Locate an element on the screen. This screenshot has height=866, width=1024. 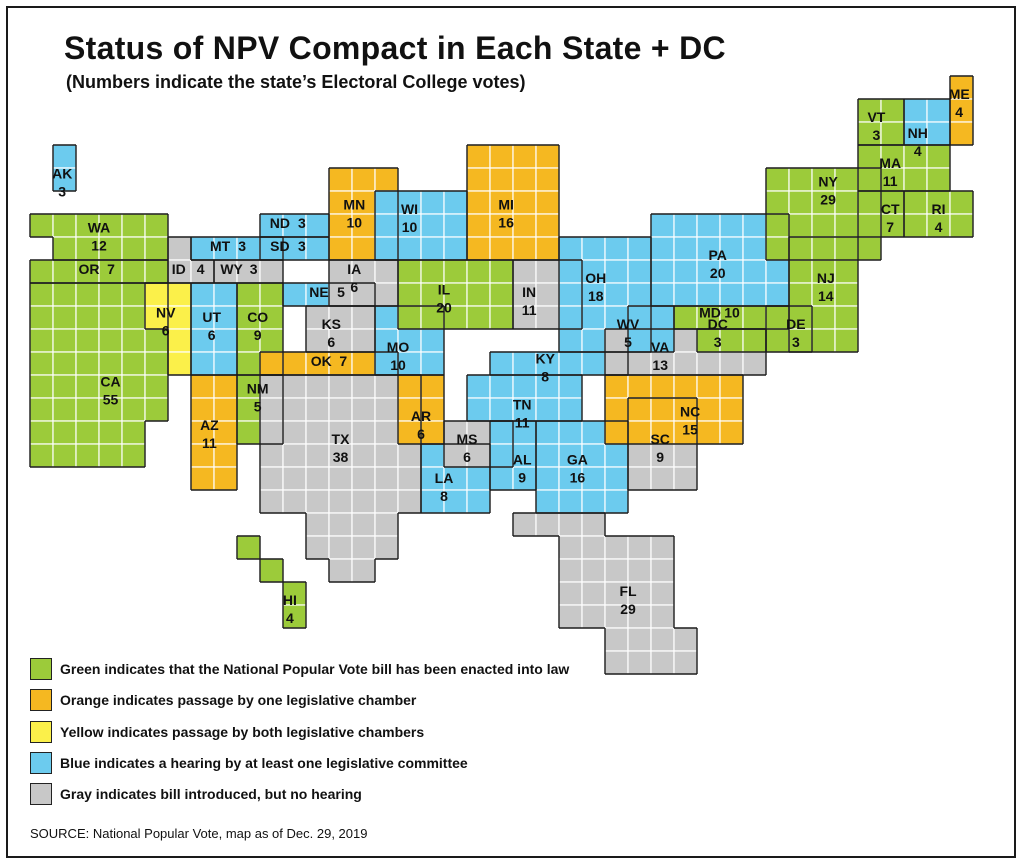
legend-swatch-yellow is located at coordinates (41, 732).